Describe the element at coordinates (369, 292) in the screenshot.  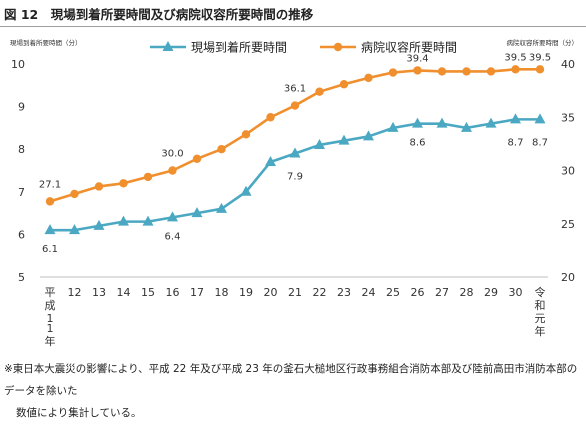
I see `x-tick-label: 24` at that location.